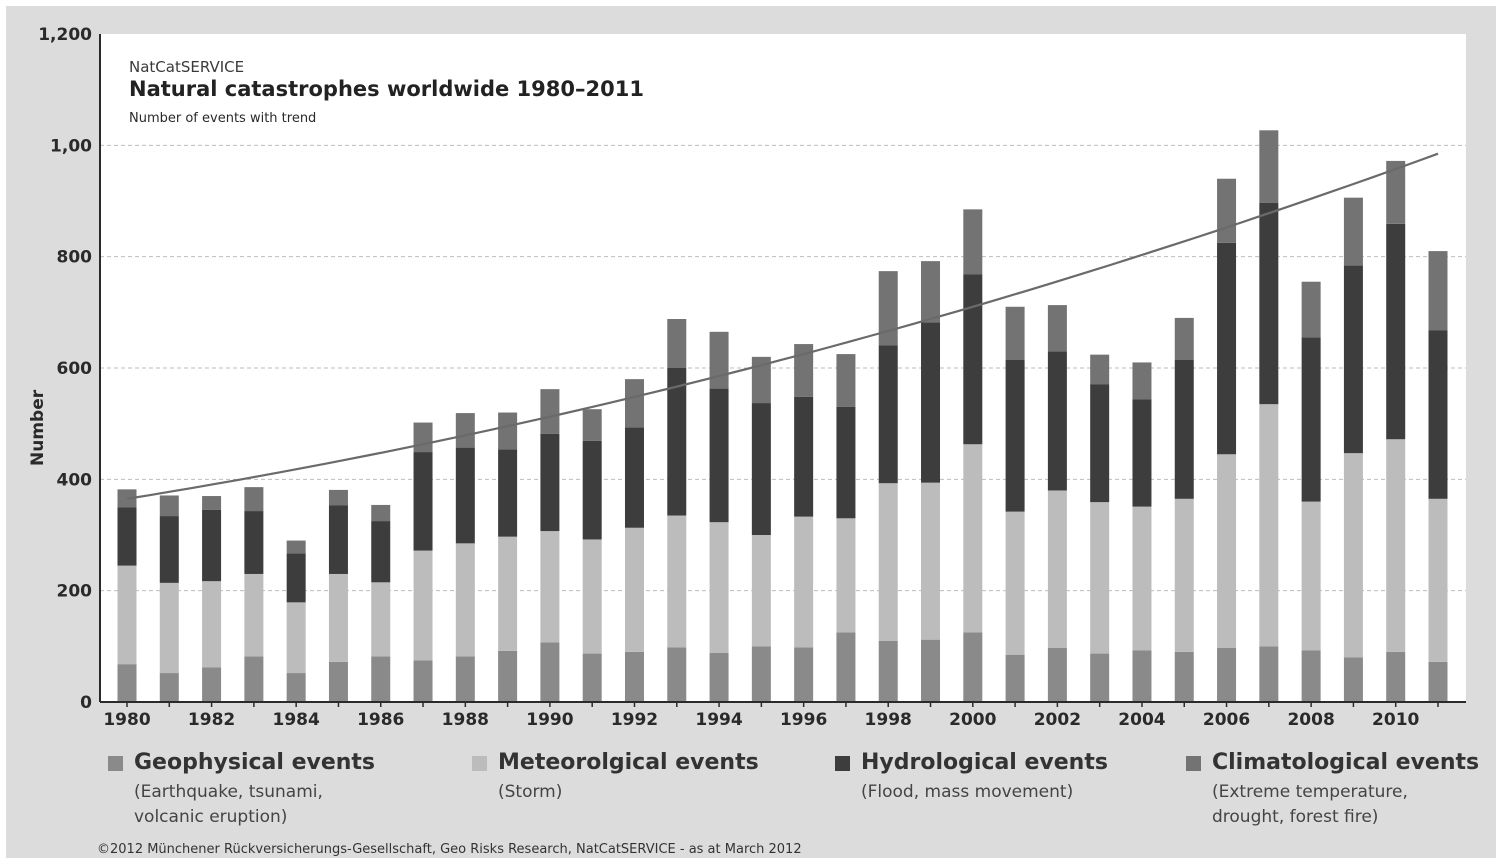  What do you see at coordinates (211, 817) in the screenshot?
I see `legend-desc-line: volcanic eruption)` at bounding box center [211, 817].